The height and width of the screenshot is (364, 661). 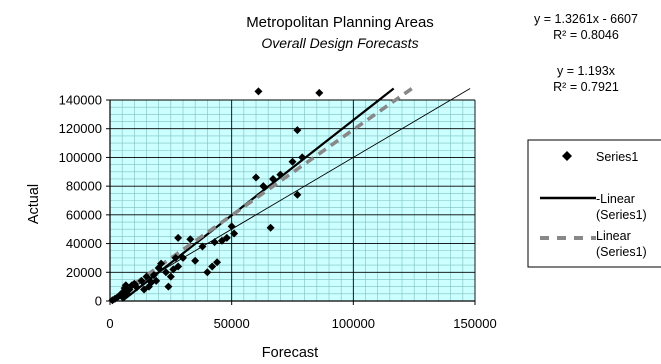 I want to click on x-tick-label: 50000, so click(x=232, y=323).